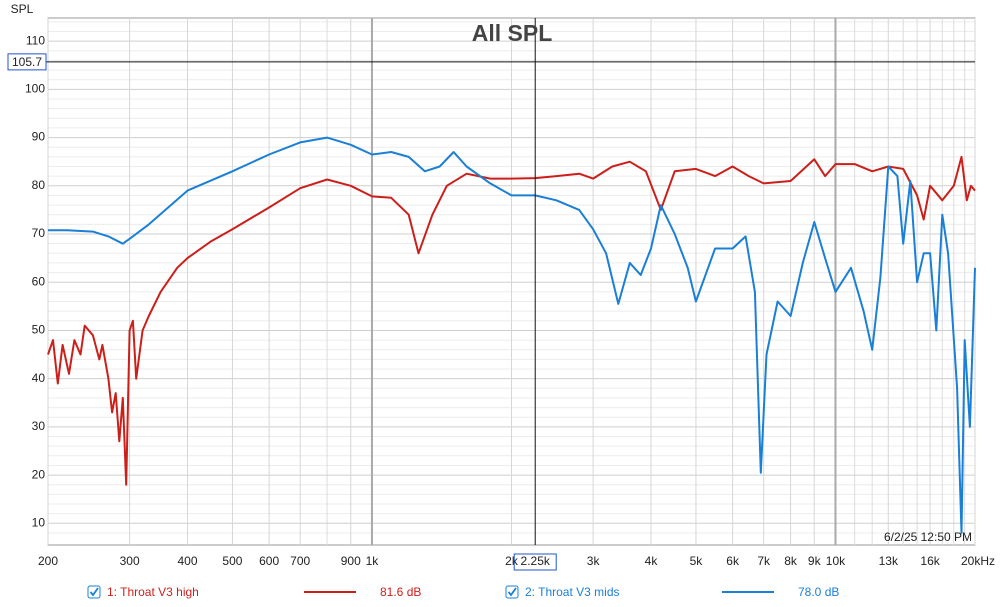  What do you see at coordinates (300, 561) in the screenshot?
I see `x-tick-label: 700` at bounding box center [300, 561].